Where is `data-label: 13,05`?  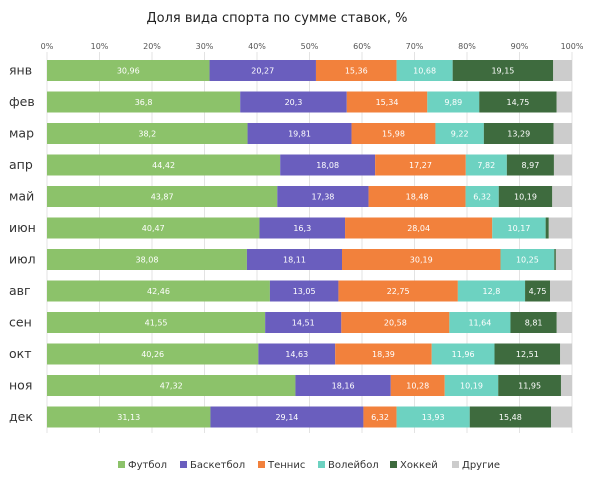 data-label: 13,05 is located at coordinates (304, 291).